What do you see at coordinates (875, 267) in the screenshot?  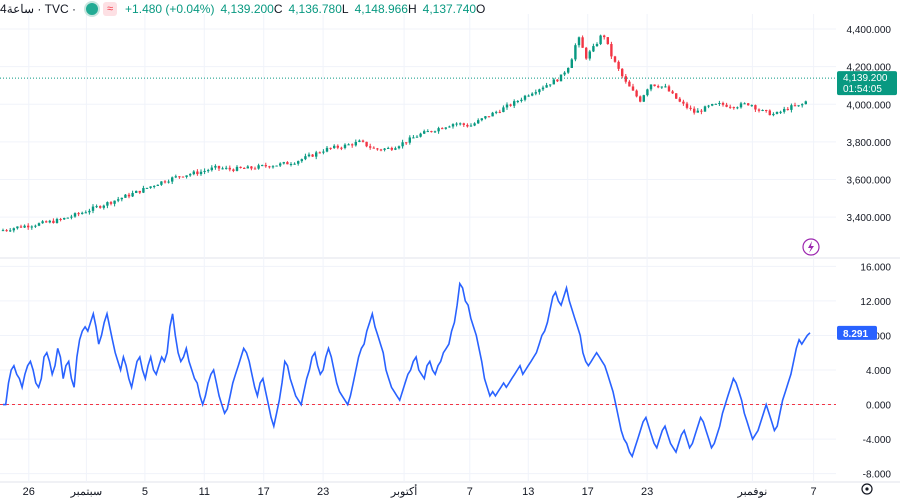 I see `osc-tick-label: 16.000` at bounding box center [875, 267].